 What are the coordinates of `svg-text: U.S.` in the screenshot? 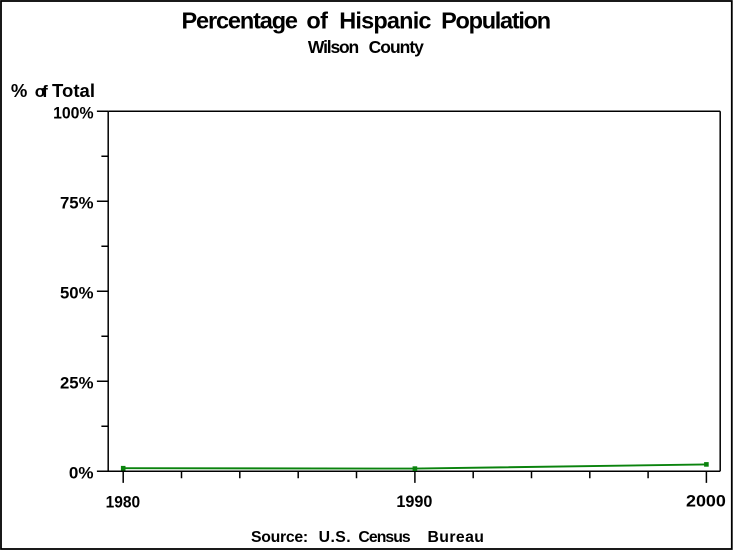 It's located at (335, 537).